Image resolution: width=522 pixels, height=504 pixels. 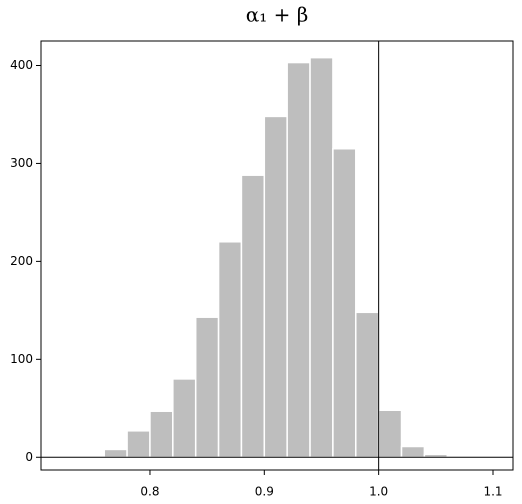 What do you see at coordinates (492, 492) in the screenshot?
I see `x-tick-label: 1.1` at bounding box center [492, 492].